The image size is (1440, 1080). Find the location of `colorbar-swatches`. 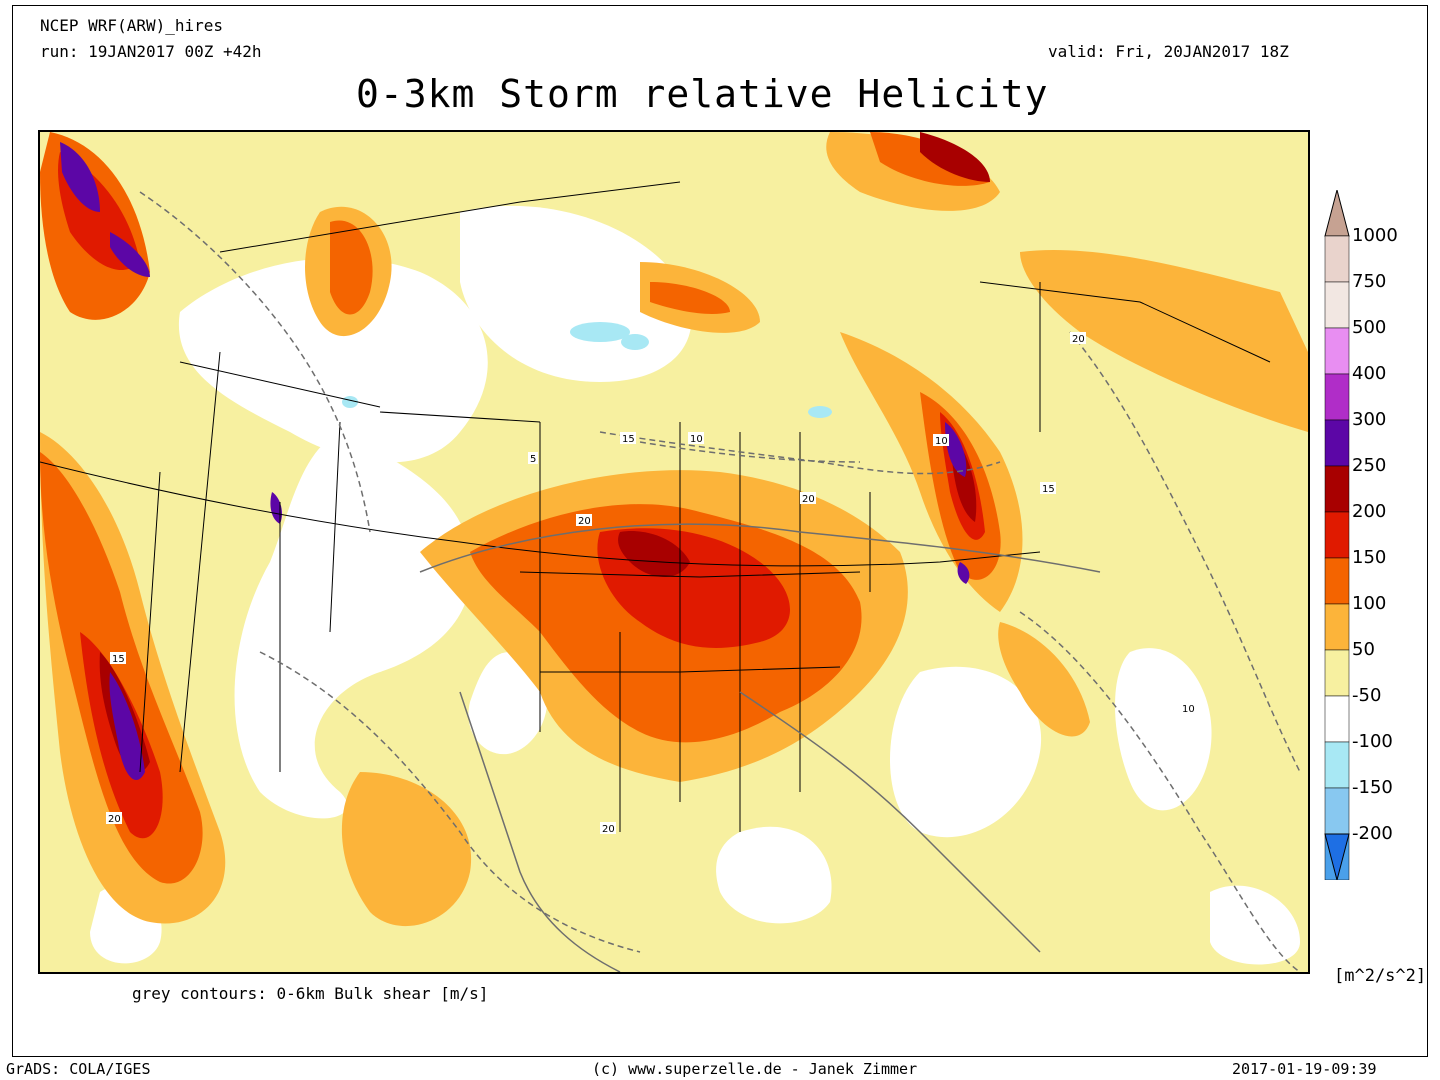

colorbar-swatches is located at coordinates (1337, 557).